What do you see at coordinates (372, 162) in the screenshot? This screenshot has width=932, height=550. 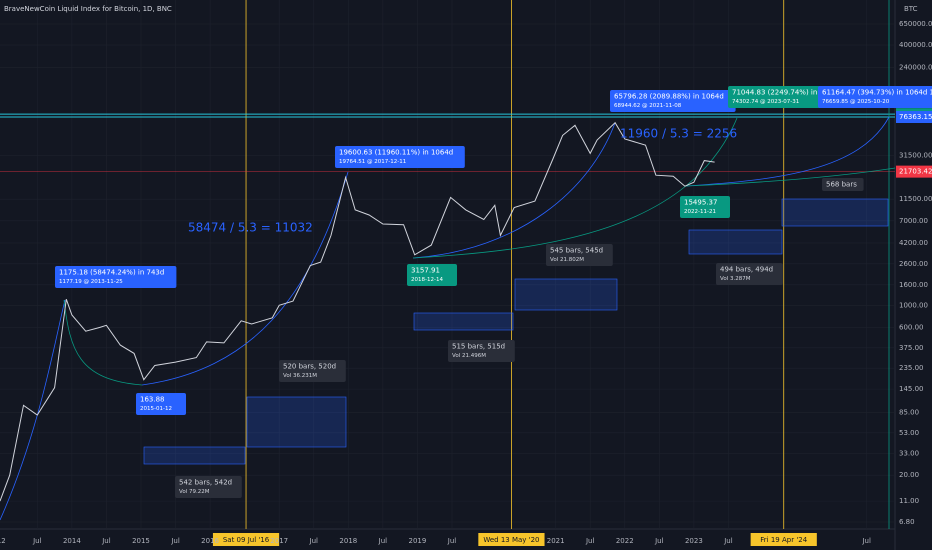 I see `annotation: 19764.51 @ 2017-12-11` at bounding box center [372, 162].